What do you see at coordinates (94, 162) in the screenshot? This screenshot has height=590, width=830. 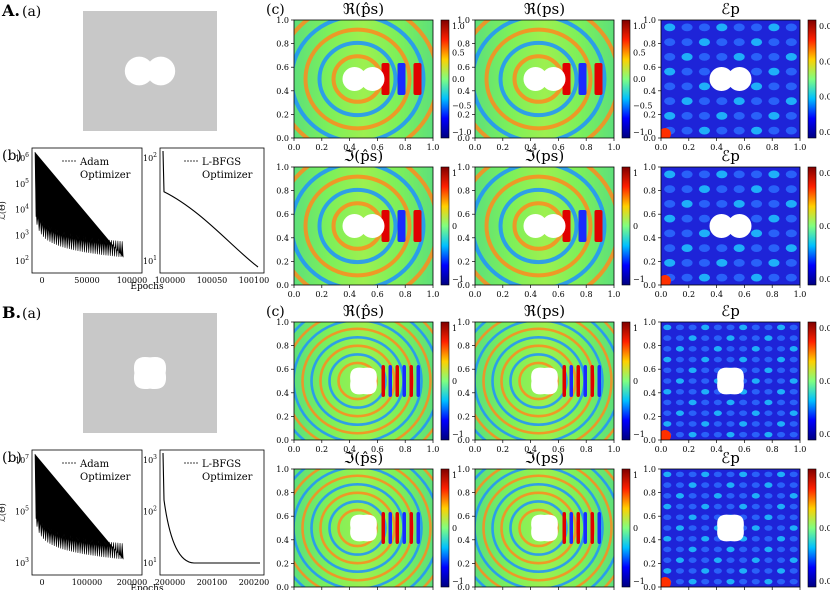 I see `legend-label: Adam` at bounding box center [94, 162].